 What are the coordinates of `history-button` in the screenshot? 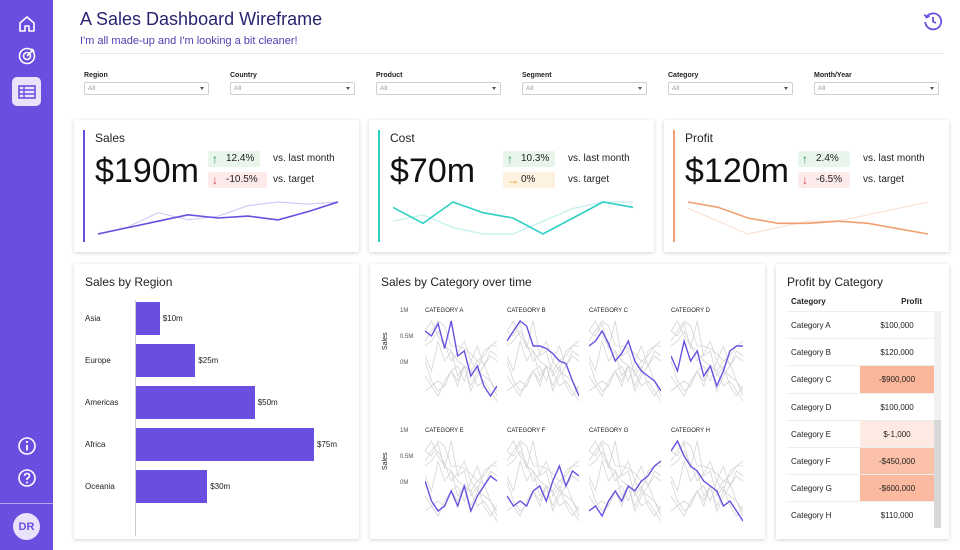 It's located at (933, 23).